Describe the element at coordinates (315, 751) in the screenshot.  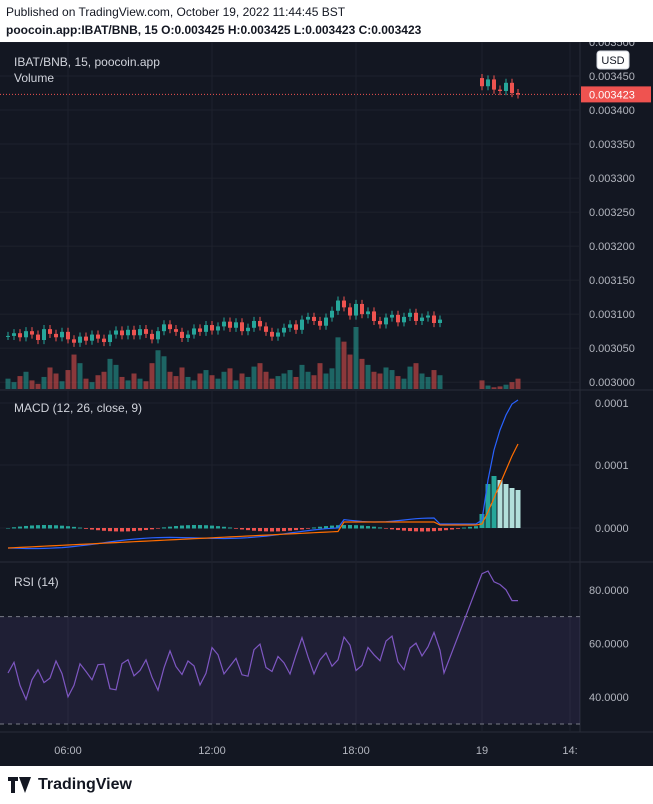
I see `time-axis: 06:00 12:00 18:00 19 14:` at that location.